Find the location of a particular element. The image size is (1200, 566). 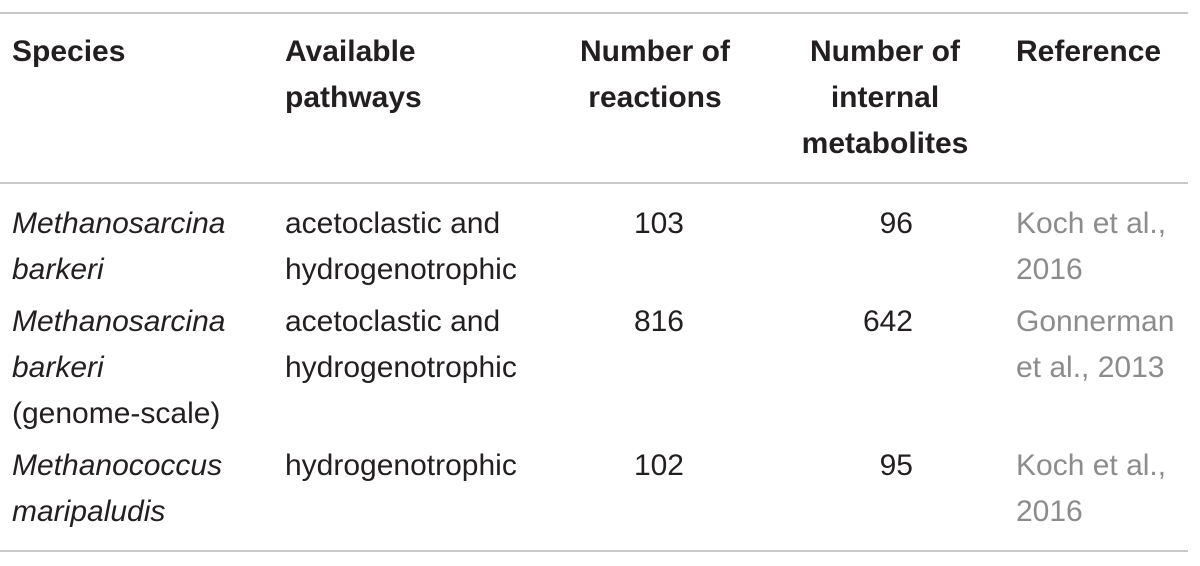

table-top-rule is located at coordinates (594, 13).